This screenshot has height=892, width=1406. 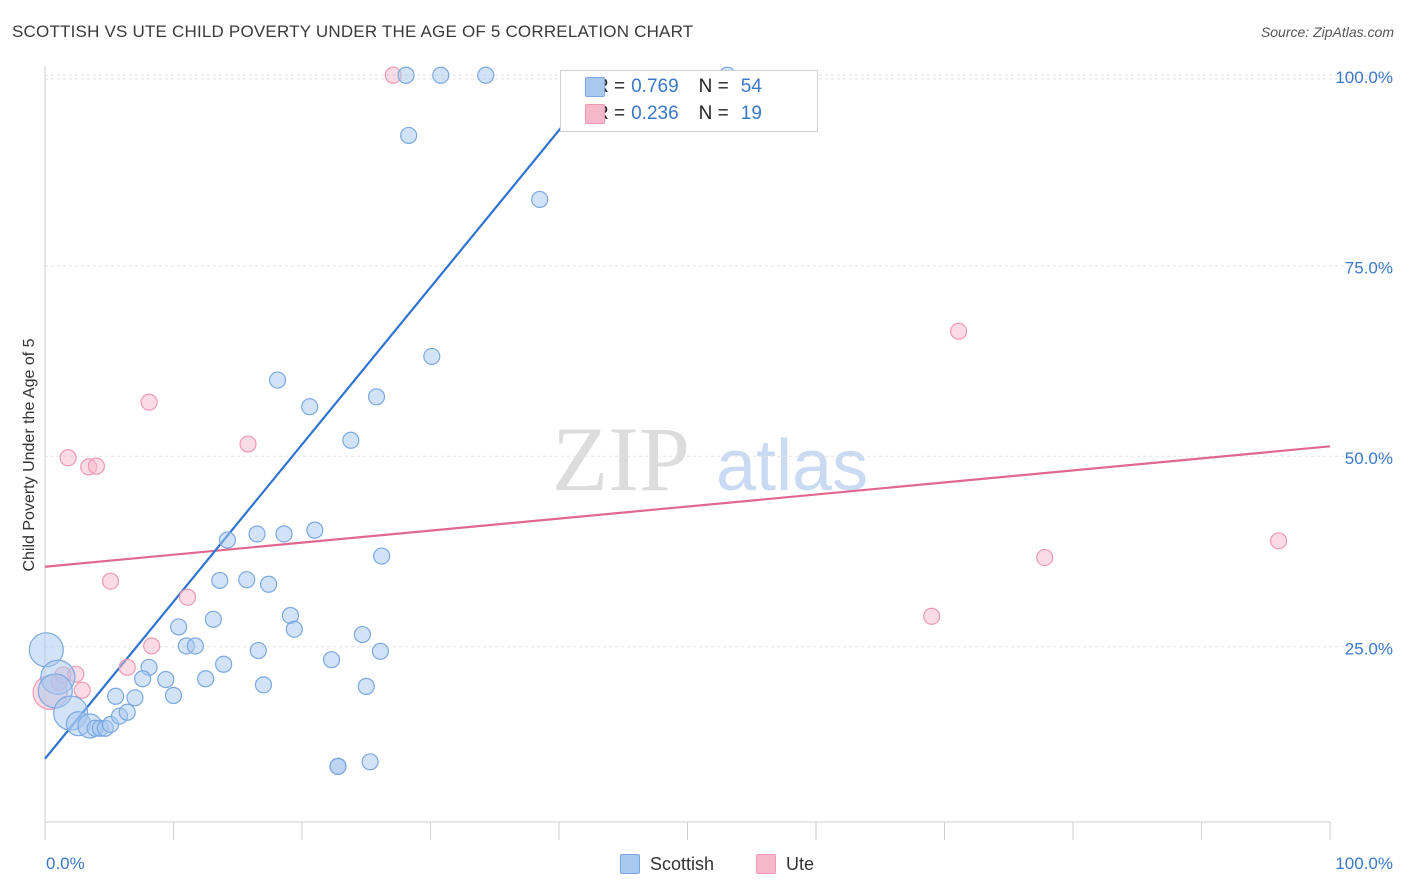 What do you see at coordinates (710, 459) in the screenshot?
I see `watermark: ZIP atlas` at bounding box center [710, 459].